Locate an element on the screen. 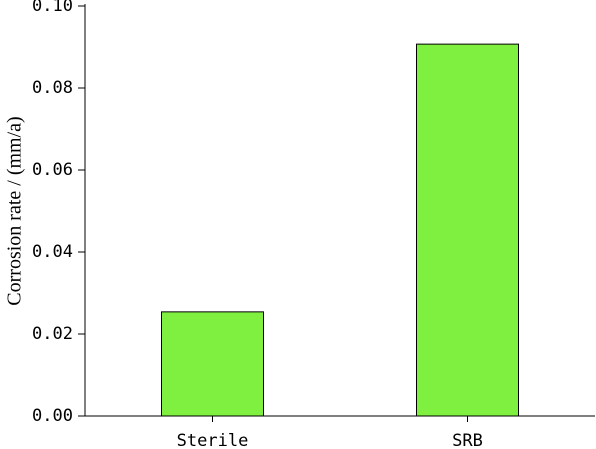 Image resolution: width=596 pixels, height=449 pixels. y-tick-label: 0.00 is located at coordinates (52, 416).